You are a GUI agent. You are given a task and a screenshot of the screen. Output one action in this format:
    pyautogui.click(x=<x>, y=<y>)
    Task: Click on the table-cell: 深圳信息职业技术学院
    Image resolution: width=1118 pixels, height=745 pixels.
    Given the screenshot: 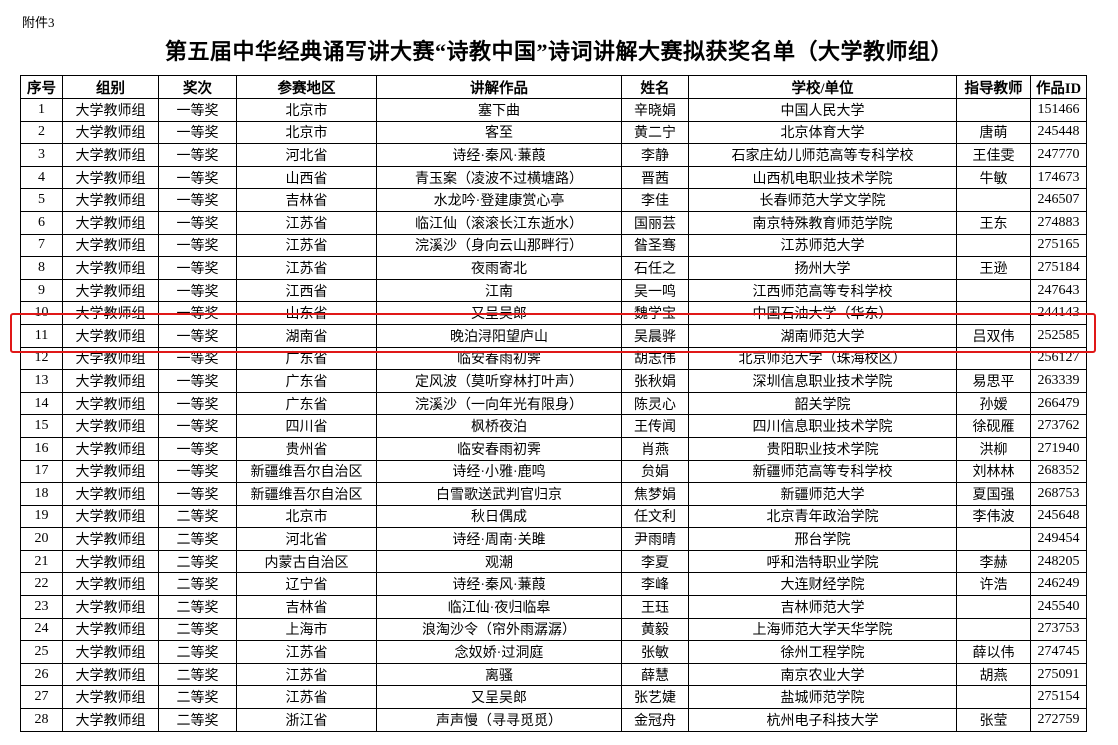 What is the action you would take?
    pyautogui.click(x=822, y=381)
    